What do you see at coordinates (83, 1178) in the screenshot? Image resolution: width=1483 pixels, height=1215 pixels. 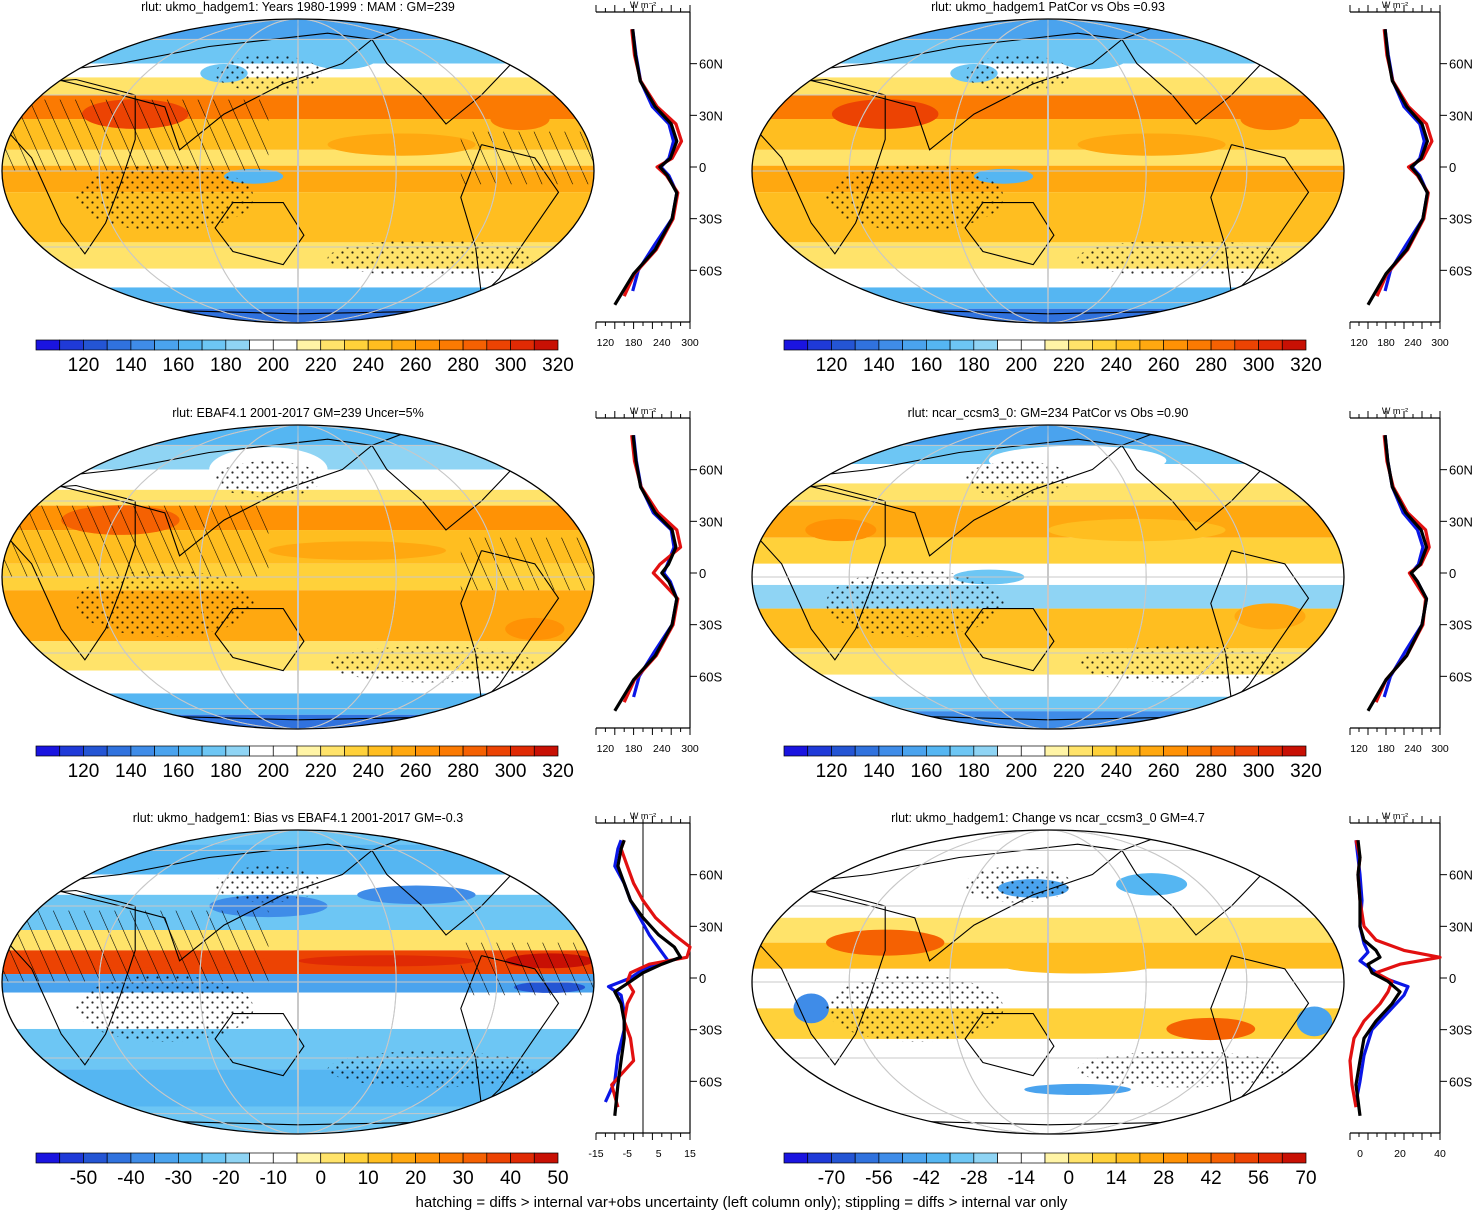 I see `colorbar-label: -50` at bounding box center [83, 1178].